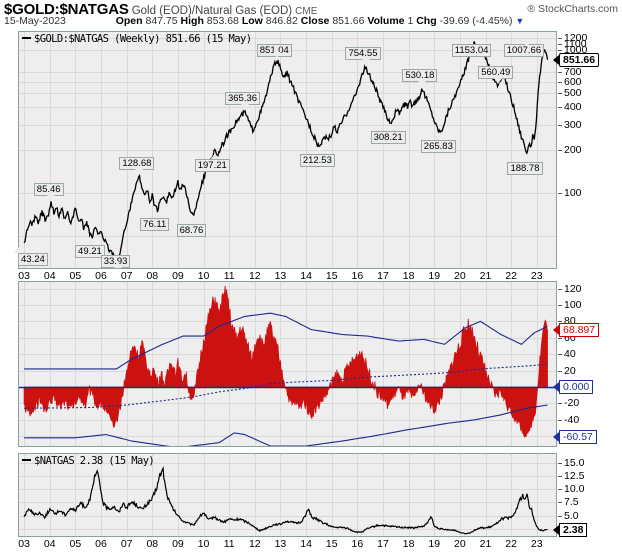  What do you see at coordinates (315, 21) in the screenshot?
I see `close-label: Close` at bounding box center [315, 21].